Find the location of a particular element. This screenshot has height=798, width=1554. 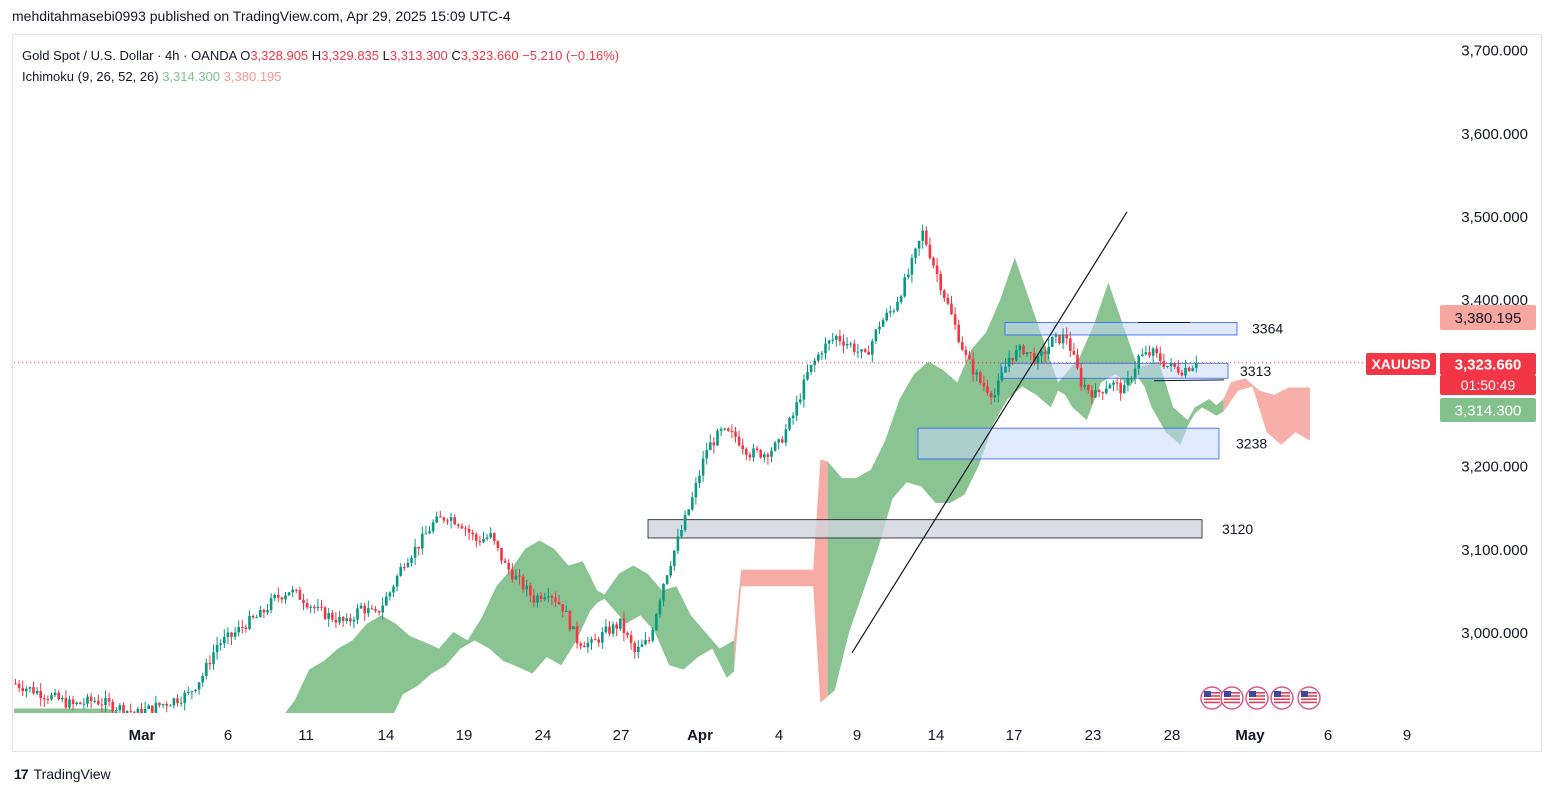

countdown-badge-text: 01:50:49 is located at coordinates (1488, 385).